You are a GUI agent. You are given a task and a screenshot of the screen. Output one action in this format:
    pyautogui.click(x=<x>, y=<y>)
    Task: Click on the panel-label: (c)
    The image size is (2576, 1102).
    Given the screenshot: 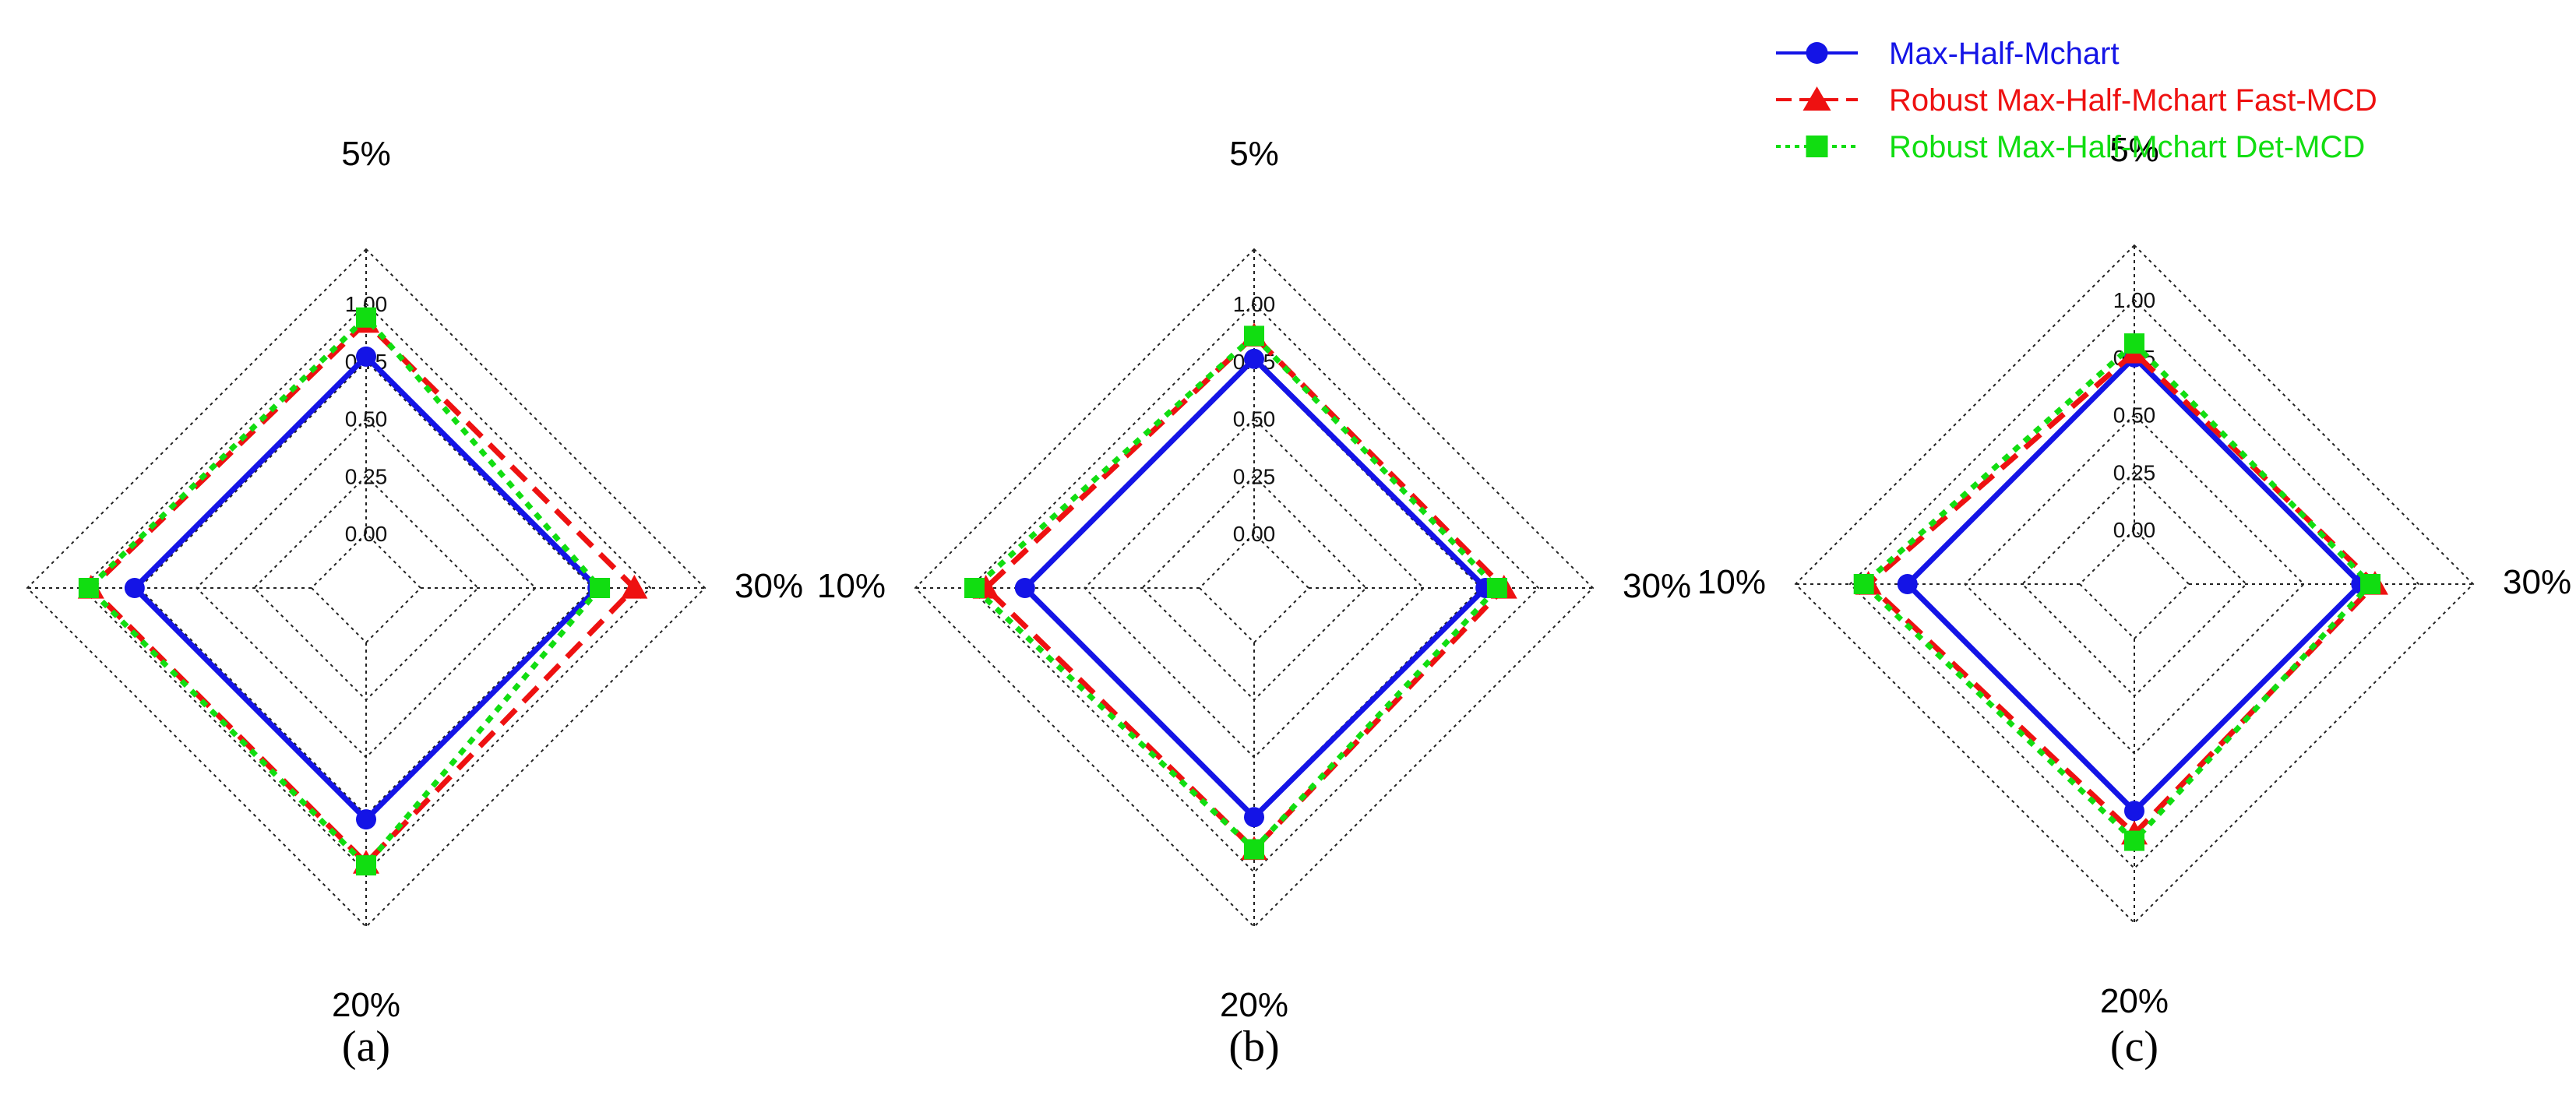 What is the action you would take?
    pyautogui.click(x=2134, y=1047)
    